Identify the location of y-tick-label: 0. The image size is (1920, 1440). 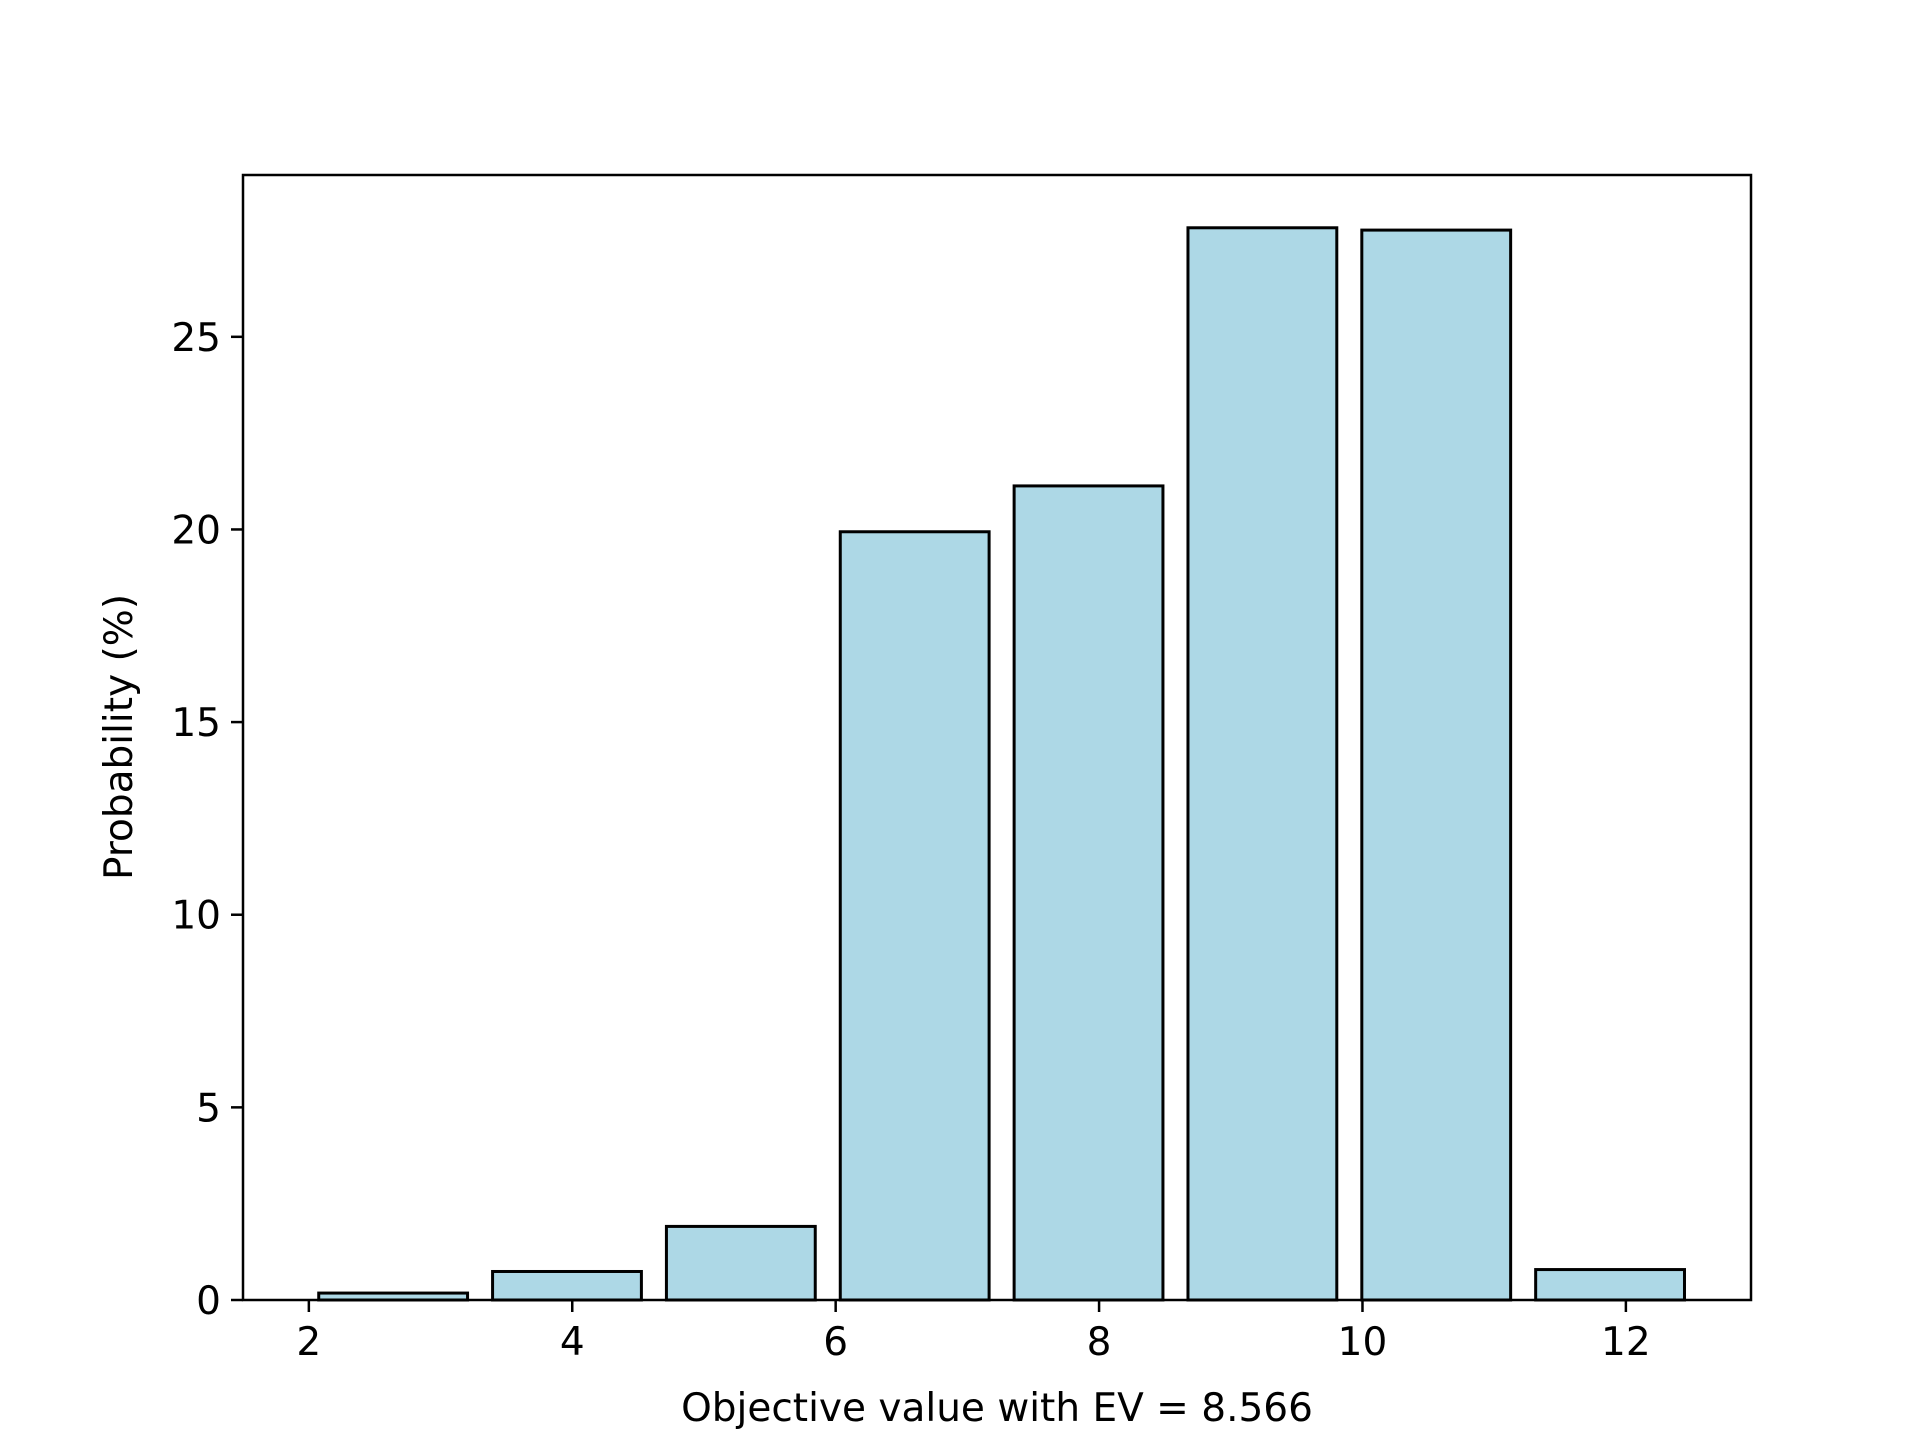
(208, 1301).